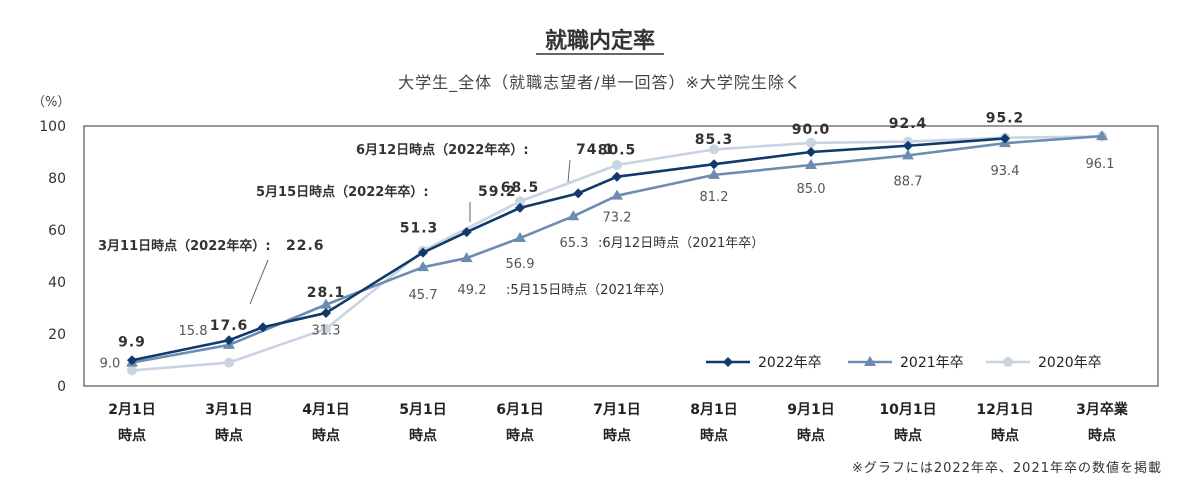  I want to click on data-label-2021: 88.7, so click(908, 181).